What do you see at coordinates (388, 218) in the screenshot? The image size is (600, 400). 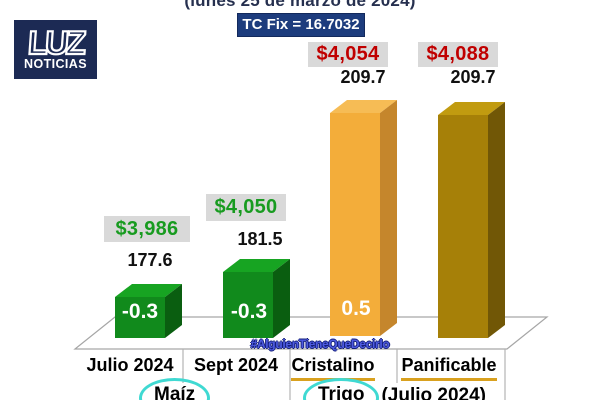 I see `bar-trigo-cristalino-side` at bounding box center [388, 218].